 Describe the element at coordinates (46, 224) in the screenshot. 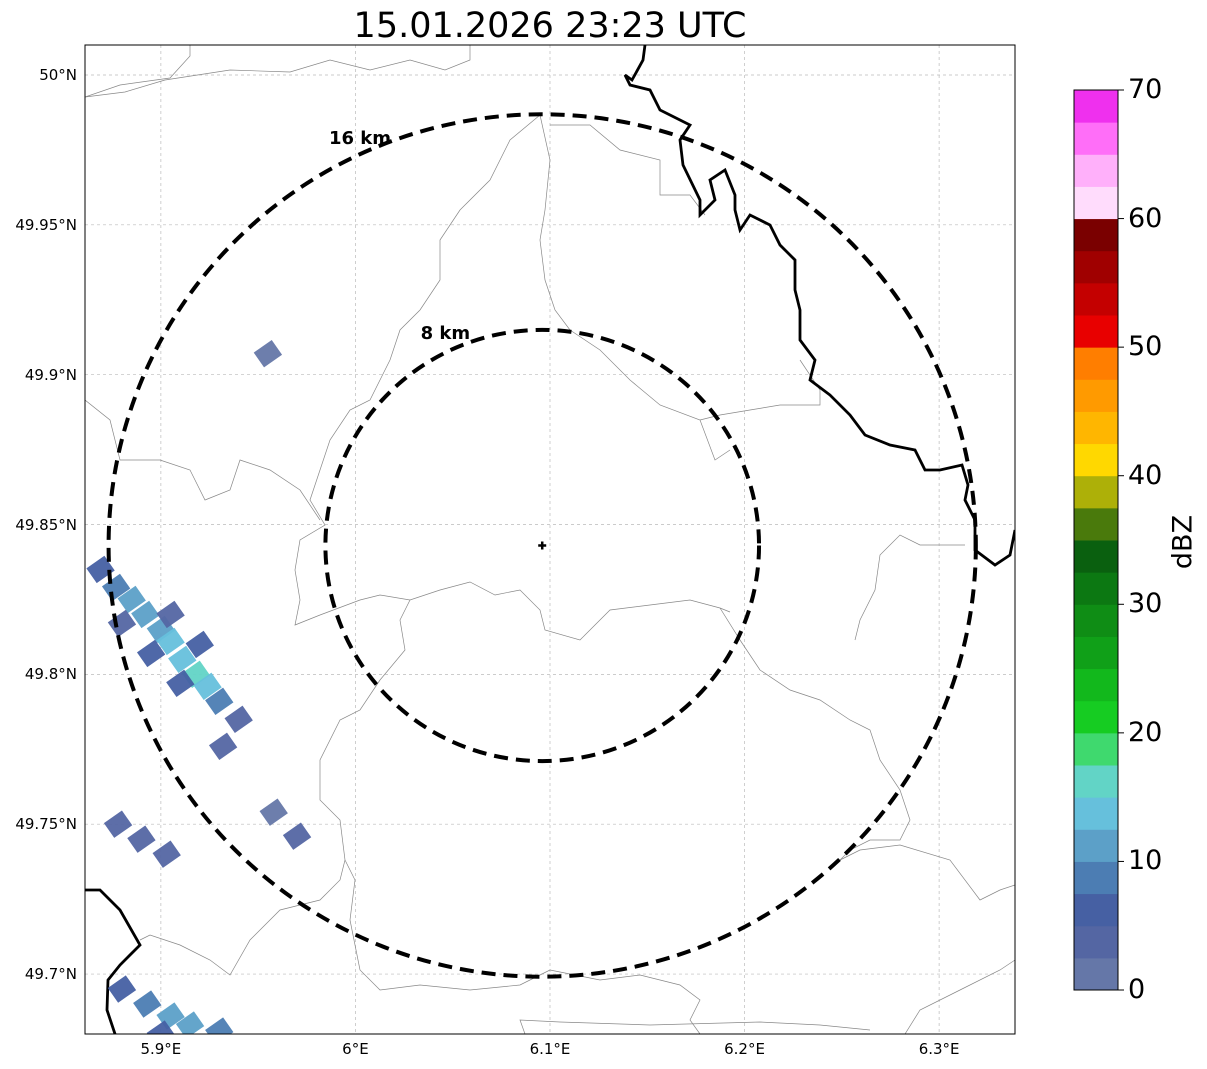

I see `lat-tick-label: 49.95°N` at that location.